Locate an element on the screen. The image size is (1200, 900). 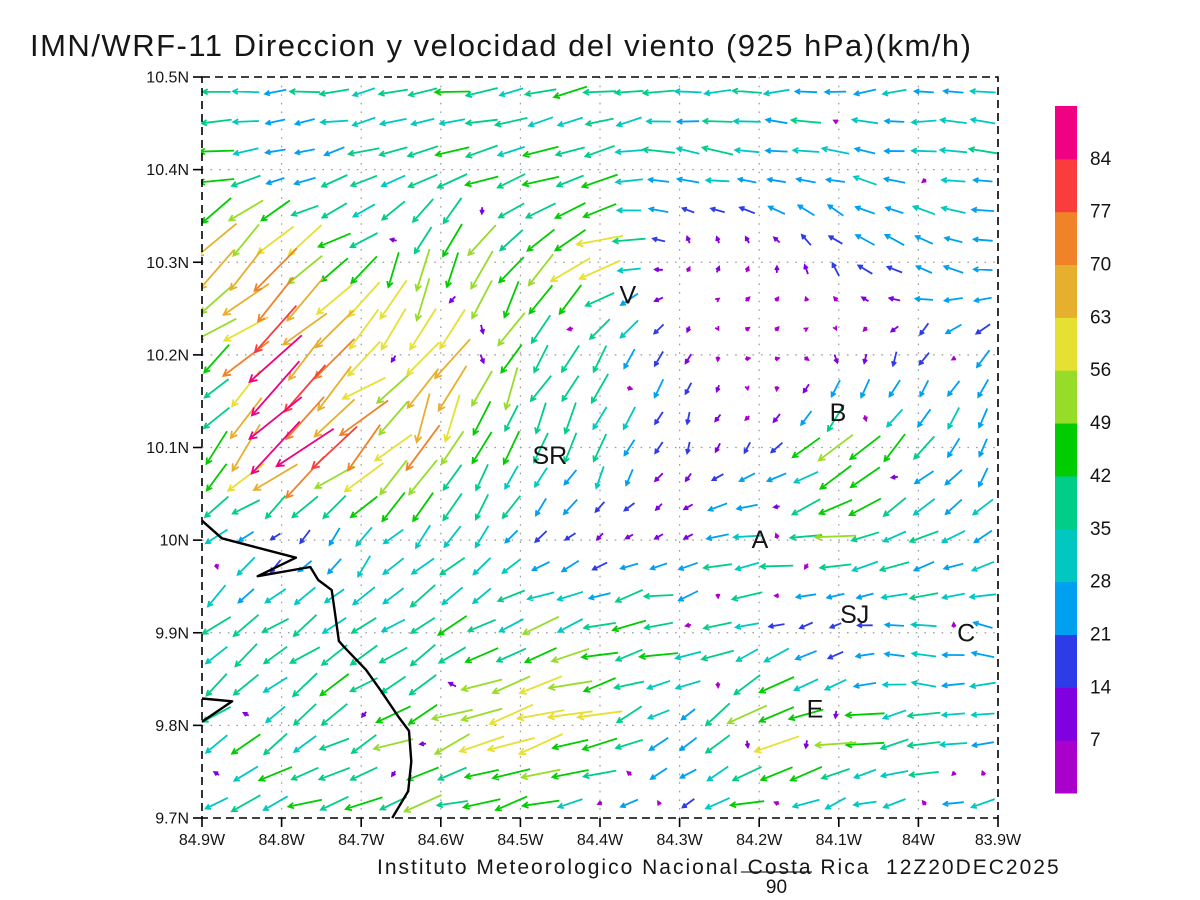
lon-tick-label: 84.4W is located at coordinates (600, 840).